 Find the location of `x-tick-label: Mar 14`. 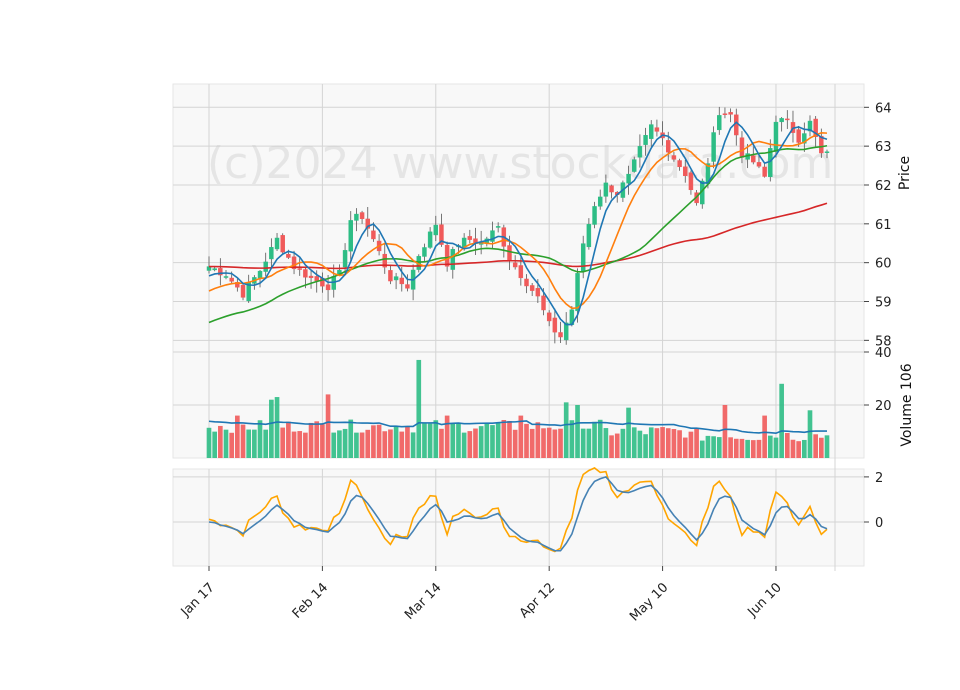

x-tick-label: Mar 14 is located at coordinates (423, 601).